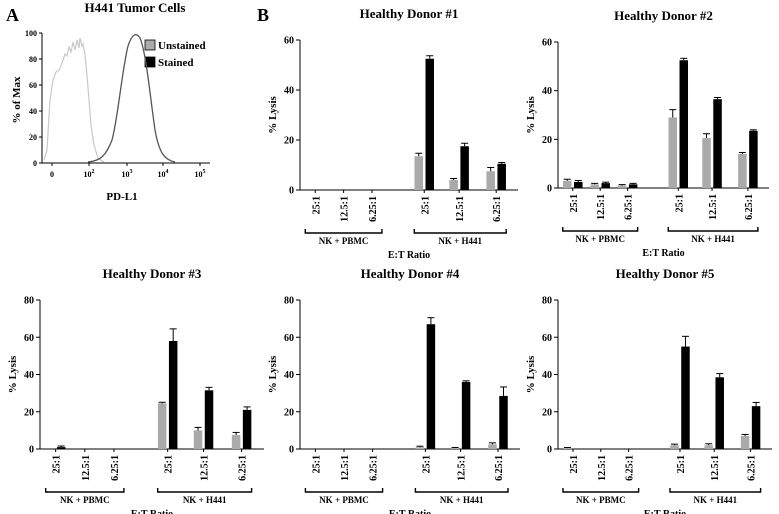 The width and height of the screenshot is (779, 514). I want to click on chart-title: Healthy Donor #1, so click(409, 13).